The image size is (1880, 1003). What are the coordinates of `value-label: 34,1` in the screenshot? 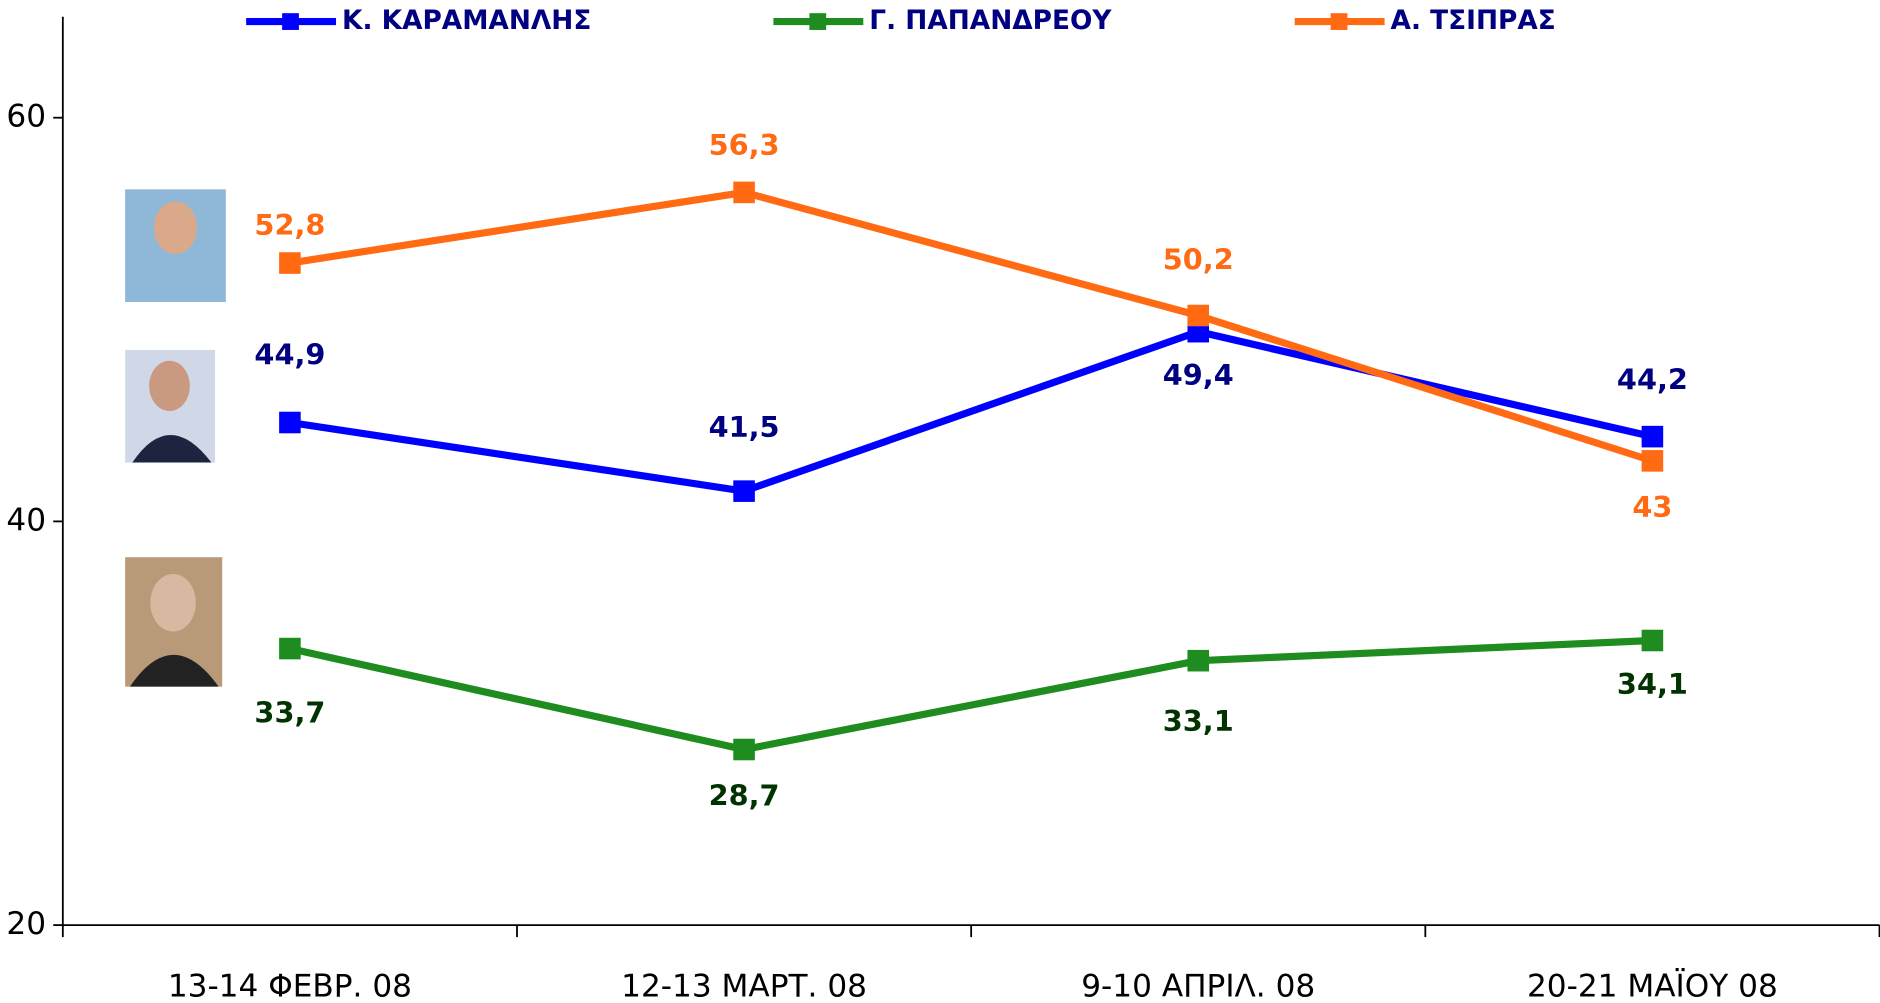 It's located at (1652, 684).